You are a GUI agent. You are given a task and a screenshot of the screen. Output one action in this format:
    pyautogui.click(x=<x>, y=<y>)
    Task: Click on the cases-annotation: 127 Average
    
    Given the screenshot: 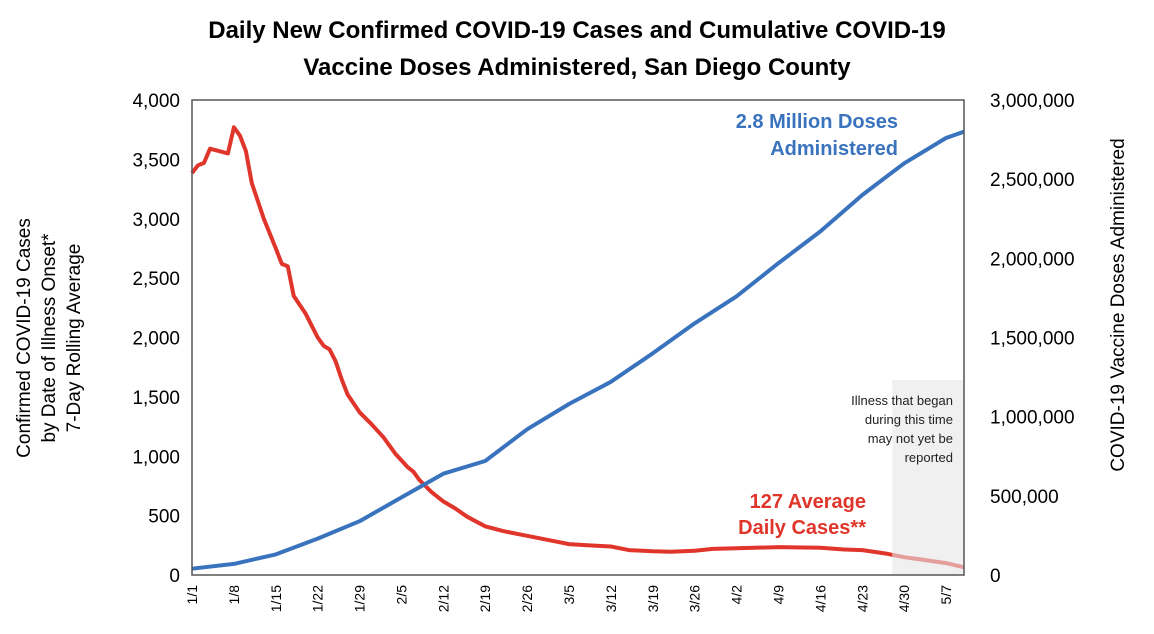 What is the action you would take?
    pyautogui.click(x=808, y=502)
    